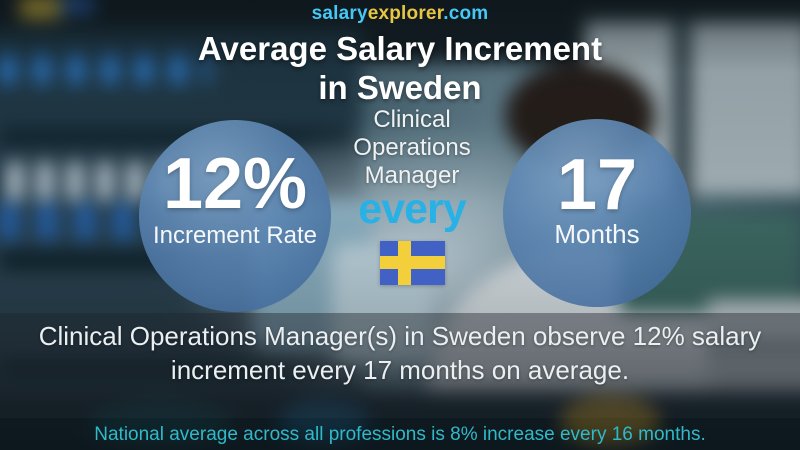 The image size is (800, 450). What do you see at coordinates (412, 209) in the screenshot?
I see `every-label: every` at bounding box center [412, 209].